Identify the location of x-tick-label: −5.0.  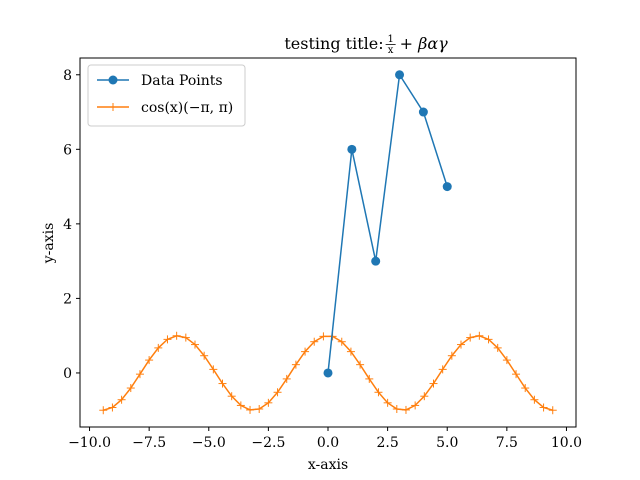
(209, 443).